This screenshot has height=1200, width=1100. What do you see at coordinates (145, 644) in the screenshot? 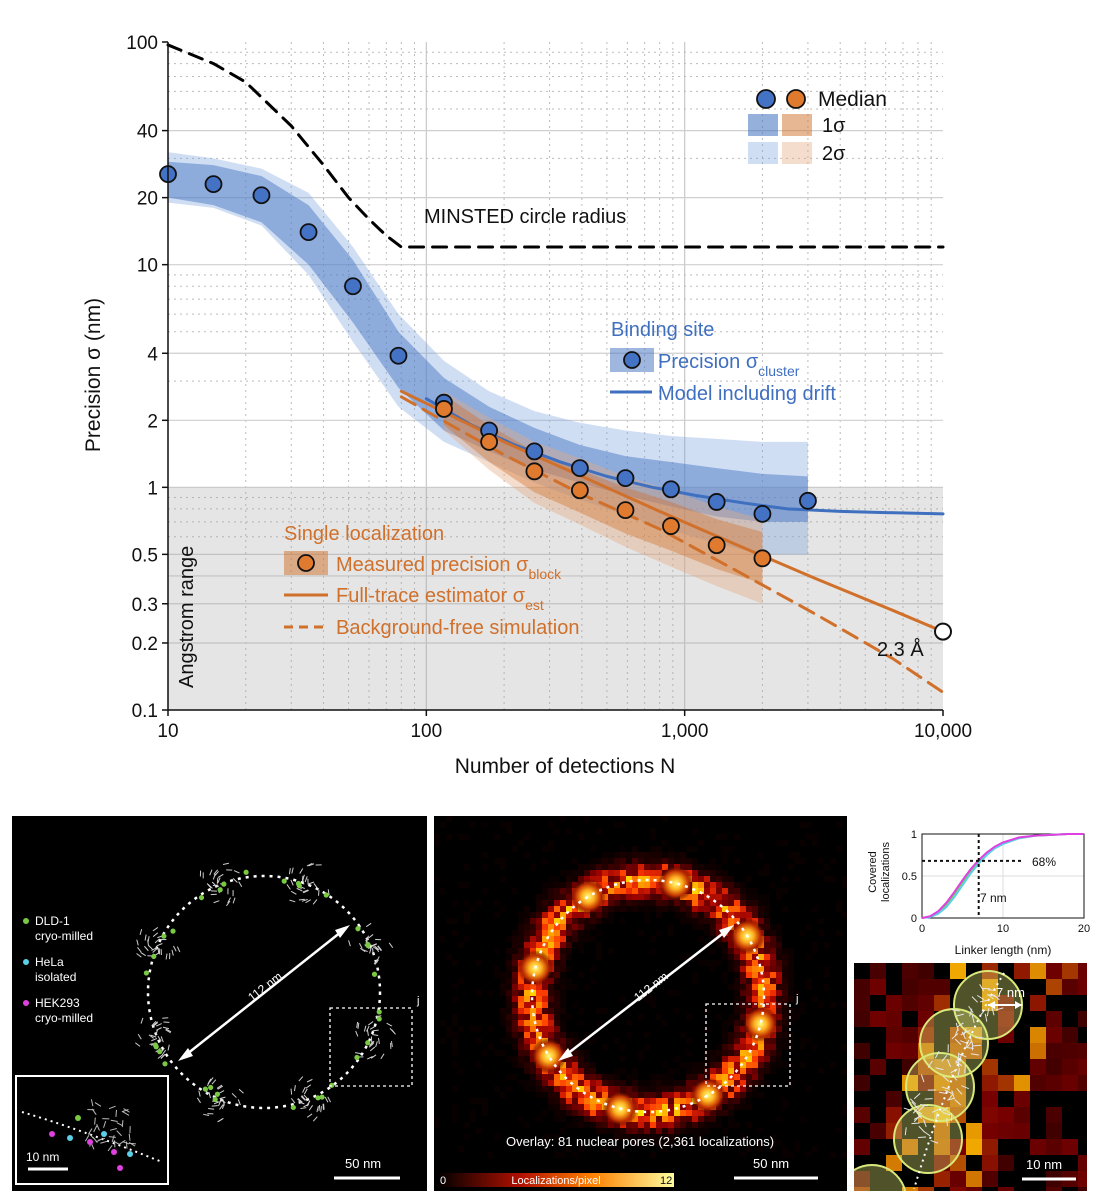
I see `y-tick-label: 0.2` at bounding box center [145, 644].